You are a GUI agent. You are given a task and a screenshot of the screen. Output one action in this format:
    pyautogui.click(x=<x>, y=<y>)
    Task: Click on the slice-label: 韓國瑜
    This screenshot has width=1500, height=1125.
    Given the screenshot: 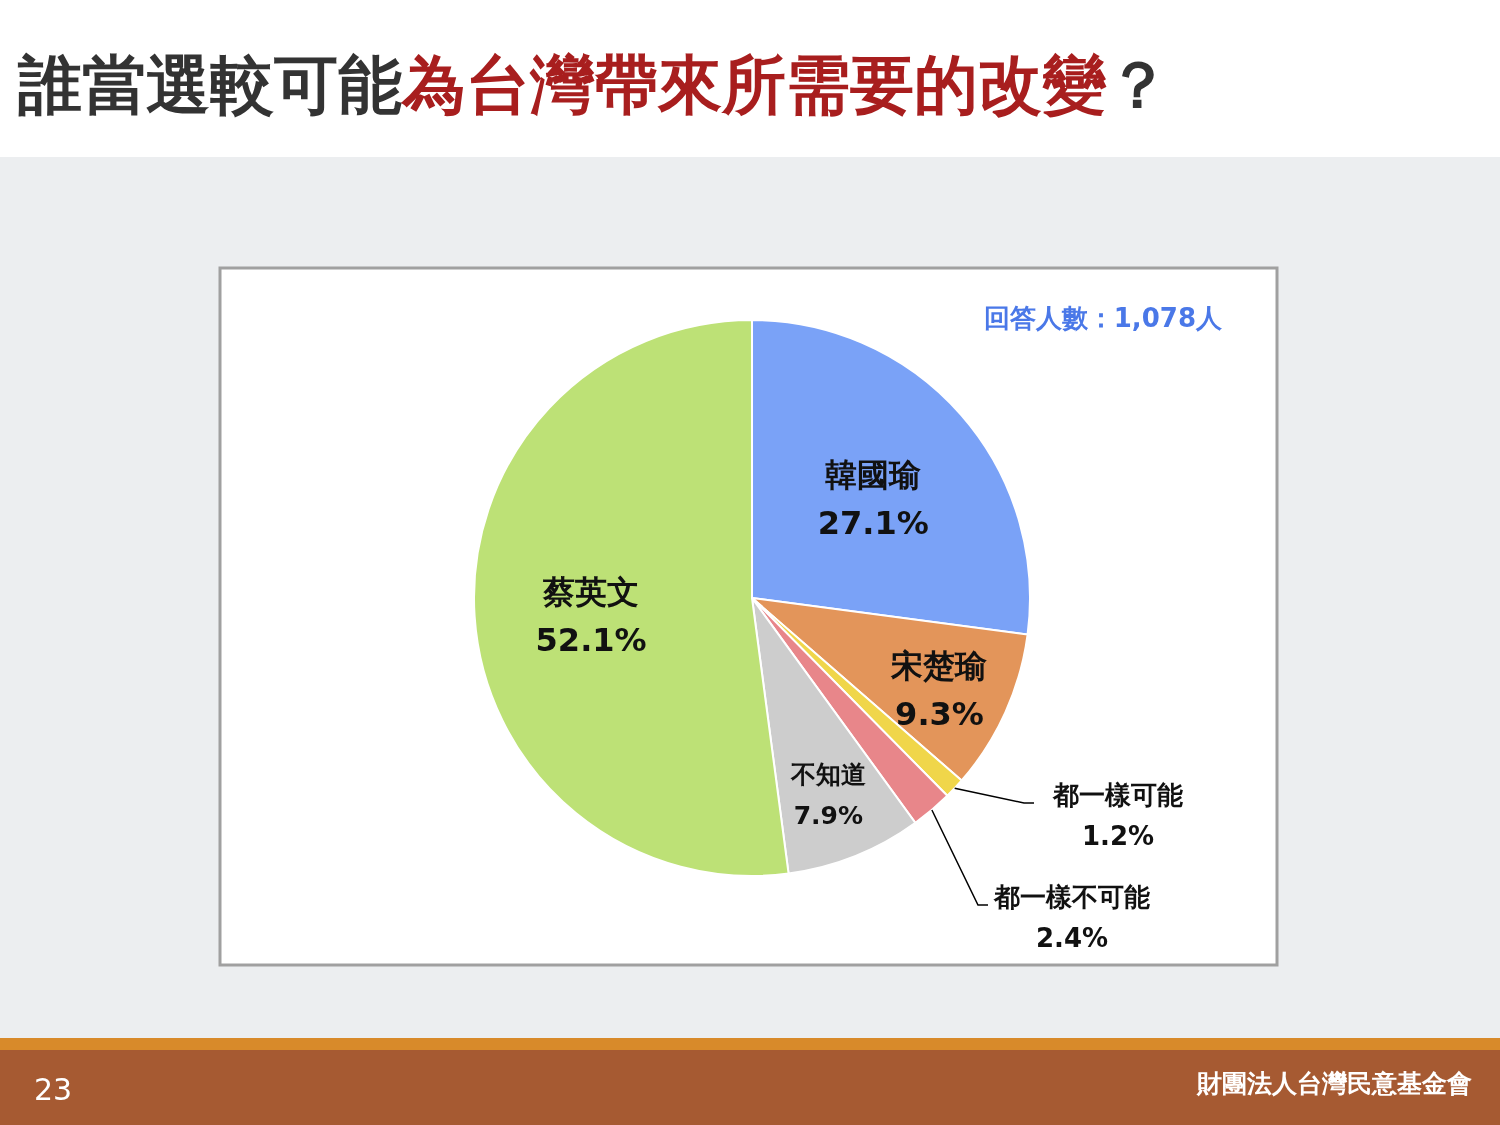 What is the action you would take?
    pyautogui.click(x=873, y=474)
    